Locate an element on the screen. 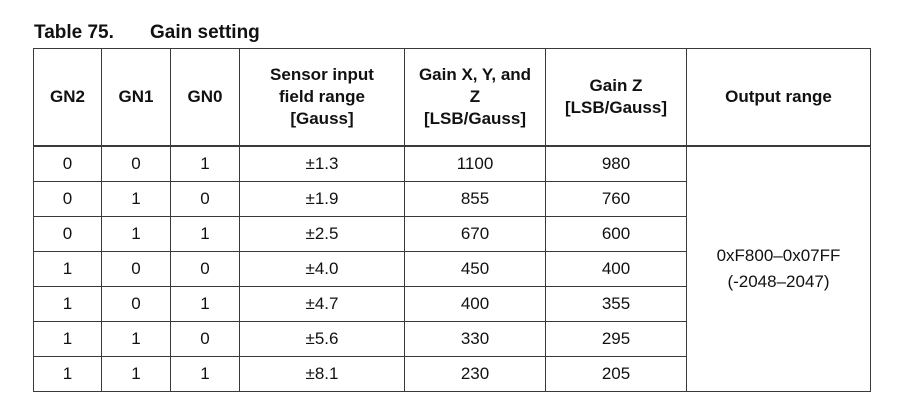  cell-range: ±2.5 is located at coordinates (322, 234).